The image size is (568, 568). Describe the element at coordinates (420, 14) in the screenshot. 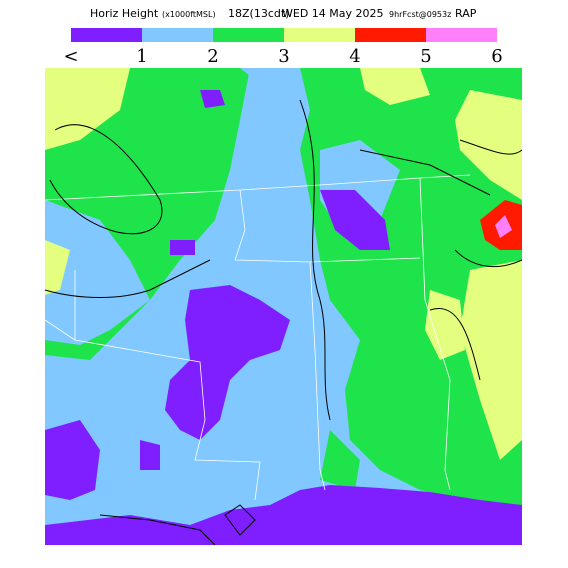

I see `title-forecast: 9hrFcst@0953z` at that location.